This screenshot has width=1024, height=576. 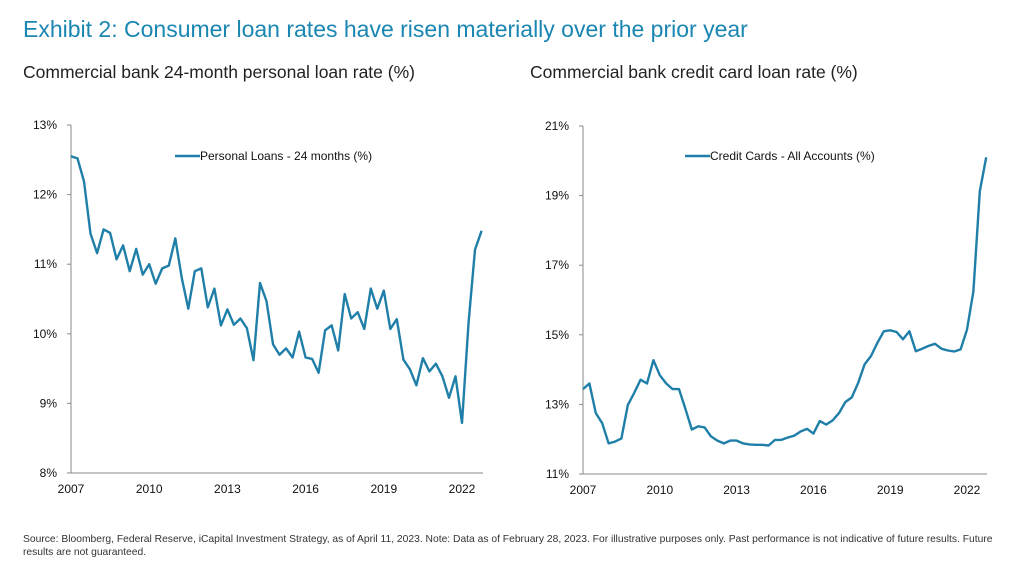 I want to click on credit-card-legend-label: Credit Cards - All Accounts (%), so click(x=792, y=156).